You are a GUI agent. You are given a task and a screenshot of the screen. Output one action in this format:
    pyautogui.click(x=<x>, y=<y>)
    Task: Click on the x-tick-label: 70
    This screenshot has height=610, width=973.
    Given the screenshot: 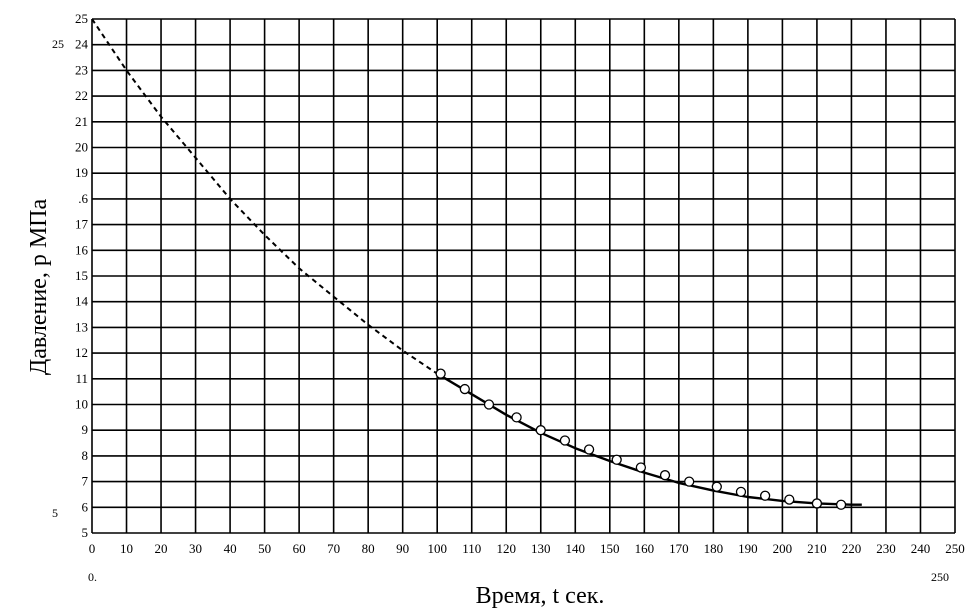 What is the action you would take?
    pyautogui.click(x=333, y=548)
    